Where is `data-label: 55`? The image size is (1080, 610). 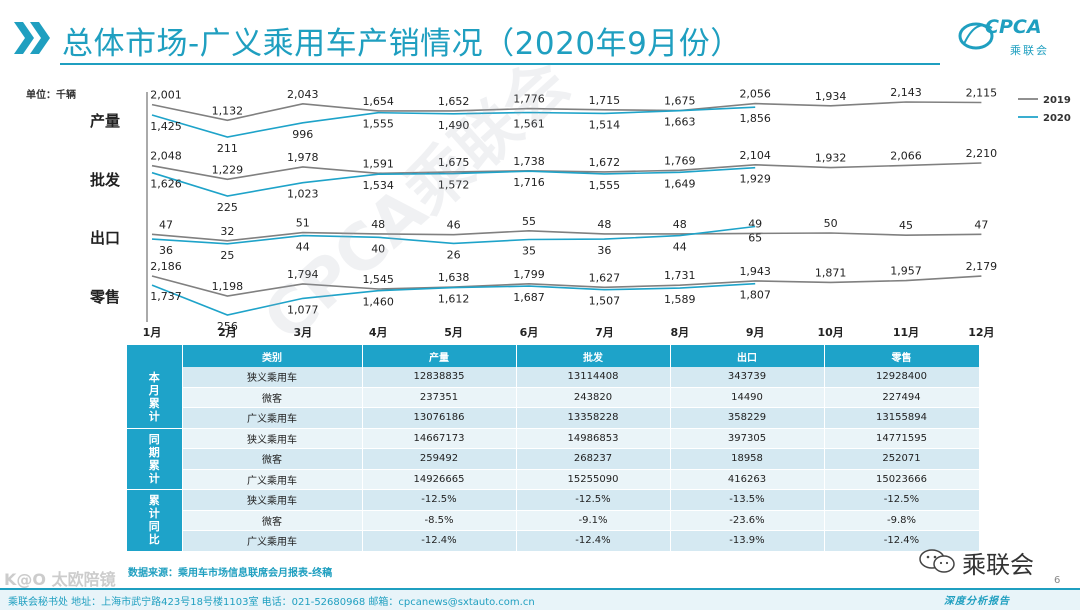 data-label: 55 is located at coordinates (529, 221).